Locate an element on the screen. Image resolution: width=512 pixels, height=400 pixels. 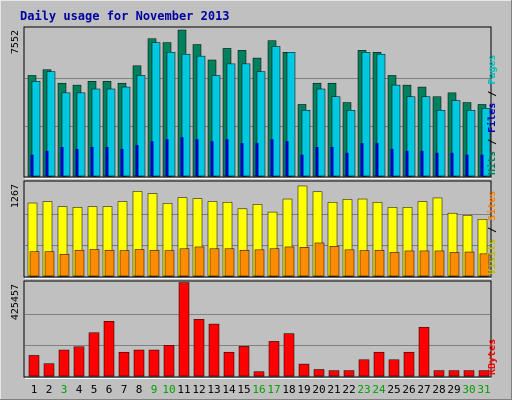
x-tick-label-day-26: 26 is located at coordinates (408, 389).